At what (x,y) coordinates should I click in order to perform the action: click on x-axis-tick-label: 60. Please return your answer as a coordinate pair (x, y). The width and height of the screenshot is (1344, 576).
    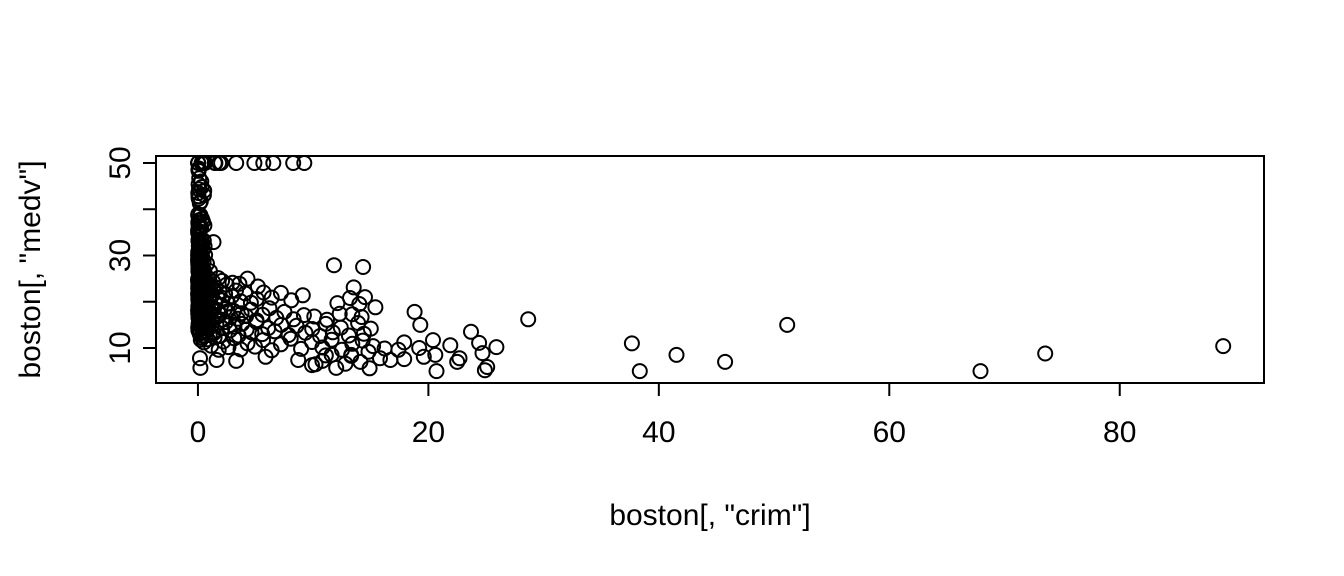
    Looking at the image, I should click on (889, 432).